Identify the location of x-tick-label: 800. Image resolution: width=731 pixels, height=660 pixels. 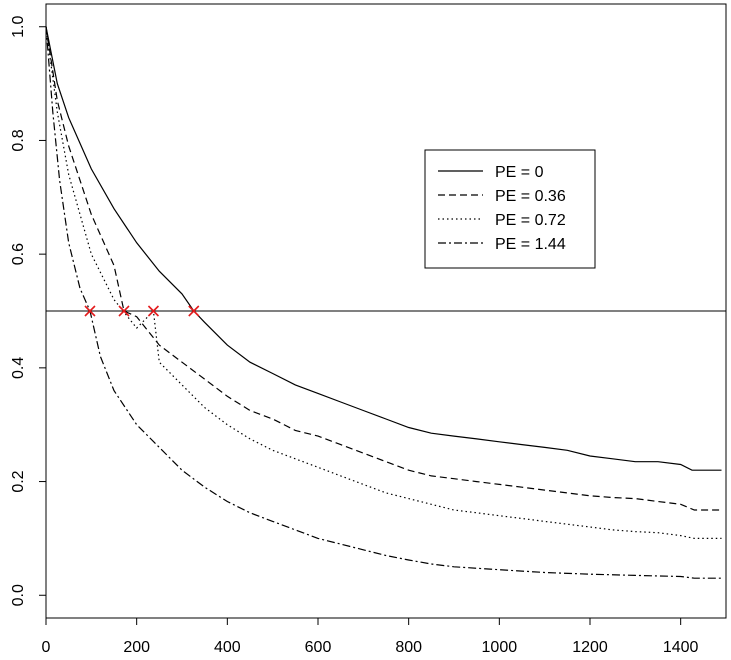
(408, 647).